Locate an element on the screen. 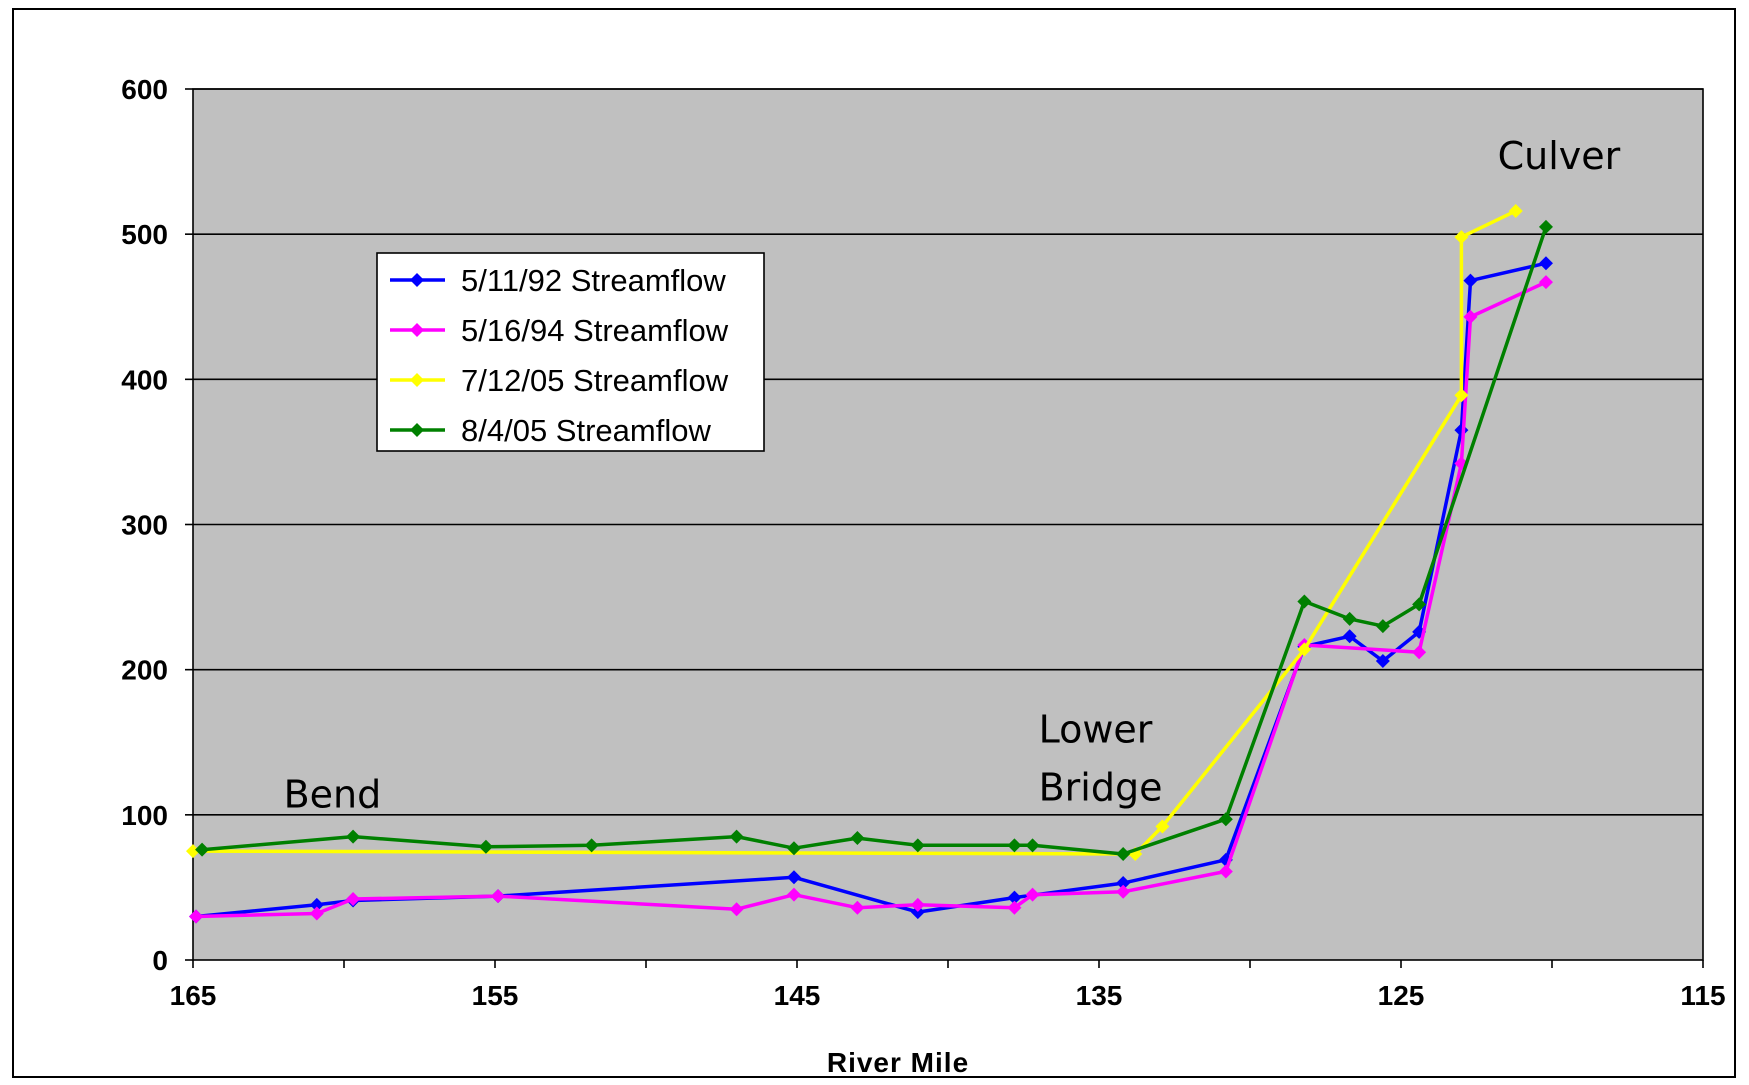  legend-box is located at coordinates (570, 352).